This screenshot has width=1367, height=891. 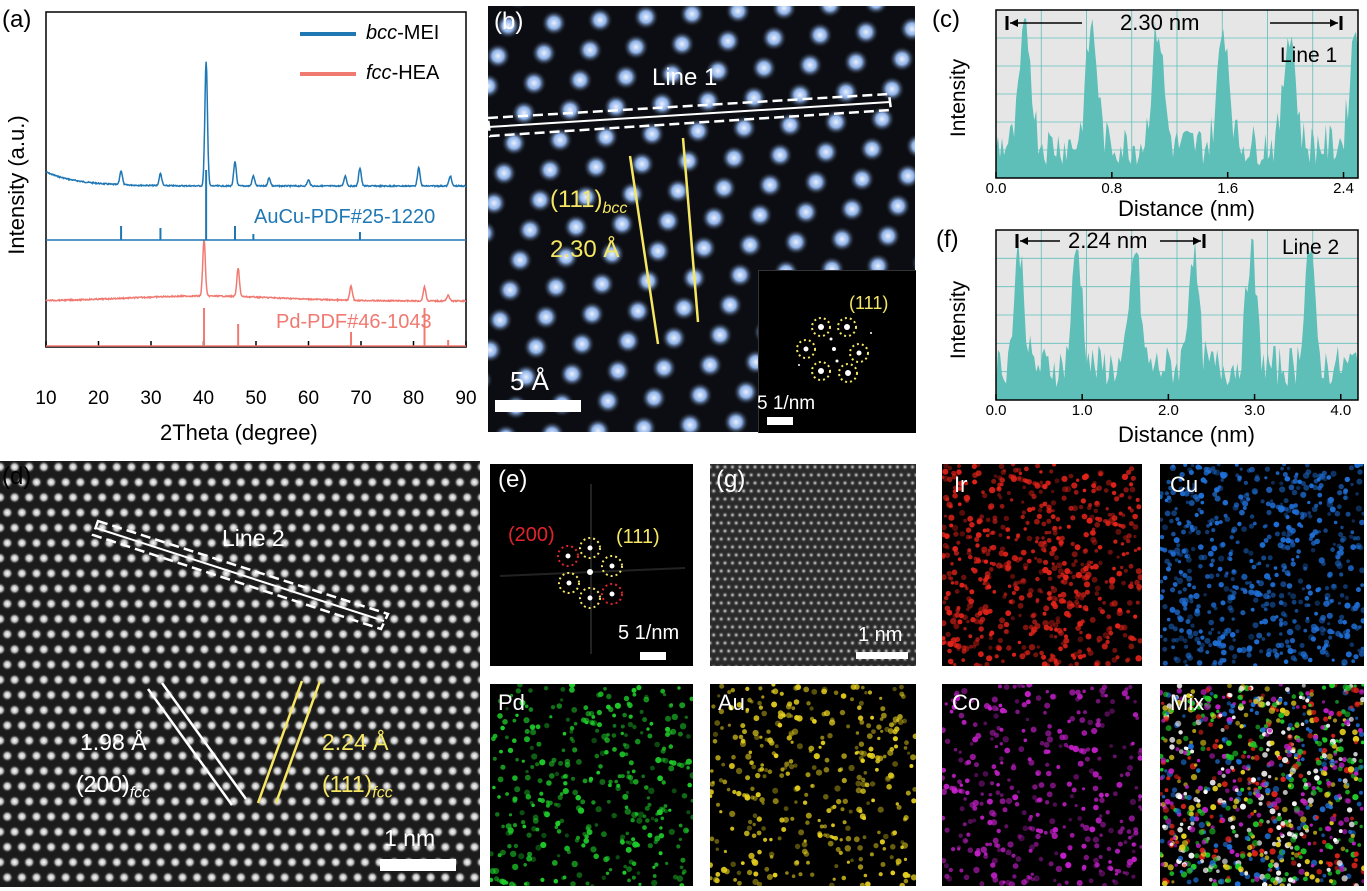 What do you see at coordinates (946, 19) in the screenshot?
I see `panel-c-label: (c)` at bounding box center [946, 19].